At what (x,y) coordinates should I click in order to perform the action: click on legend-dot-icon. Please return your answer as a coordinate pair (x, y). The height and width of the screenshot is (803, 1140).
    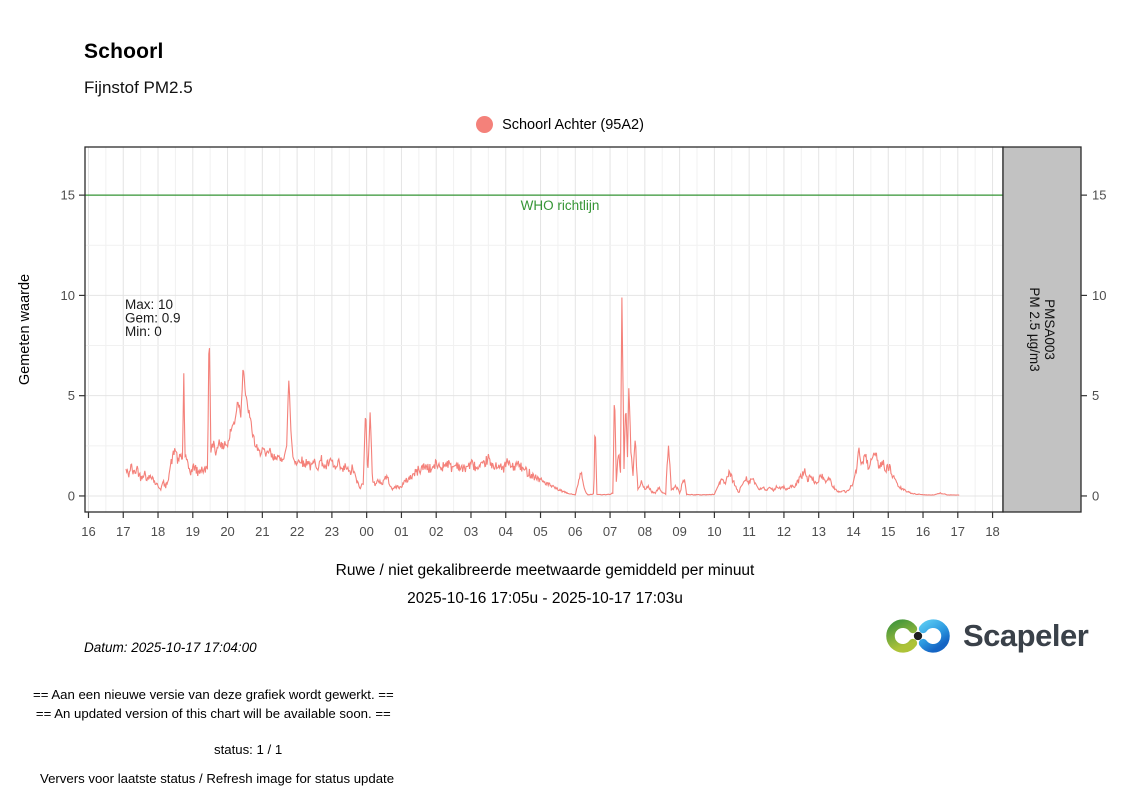
    Looking at the image, I should click on (485, 124).